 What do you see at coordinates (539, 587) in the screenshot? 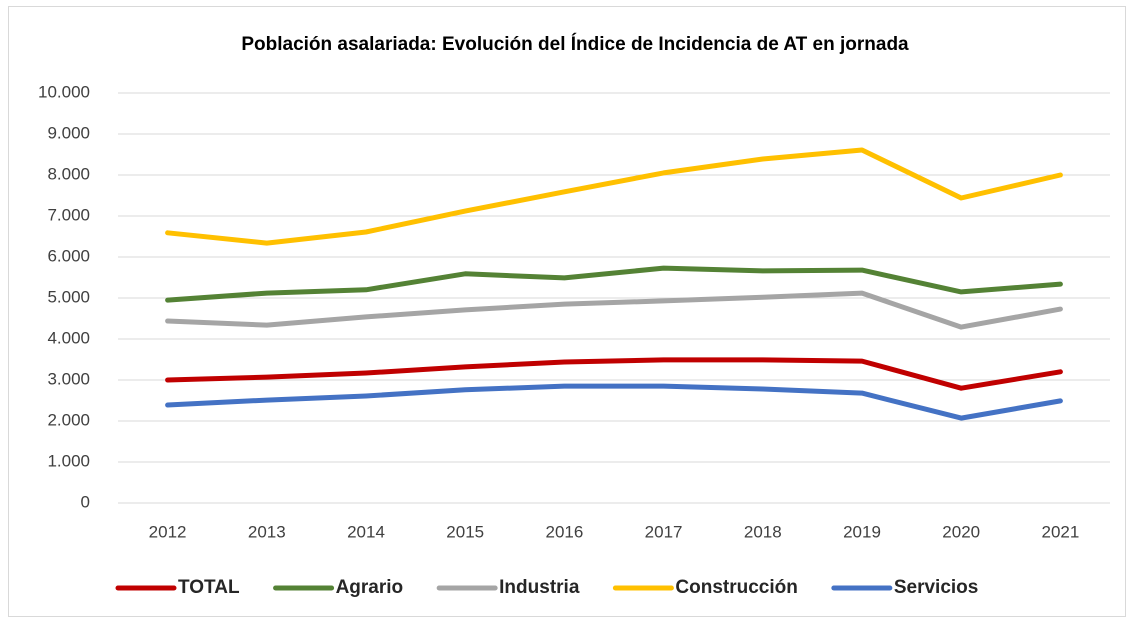
I see `legend-label: Industria` at bounding box center [539, 587].